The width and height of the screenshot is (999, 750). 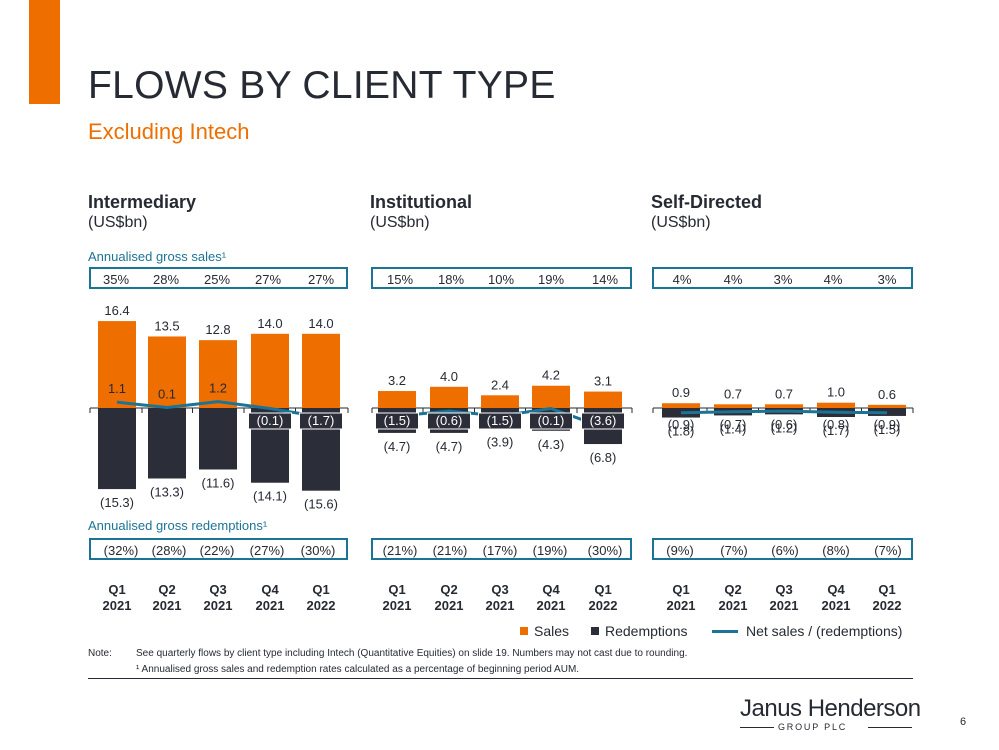 I want to click on redemption-value-label: (1.5), so click(x=887, y=429).